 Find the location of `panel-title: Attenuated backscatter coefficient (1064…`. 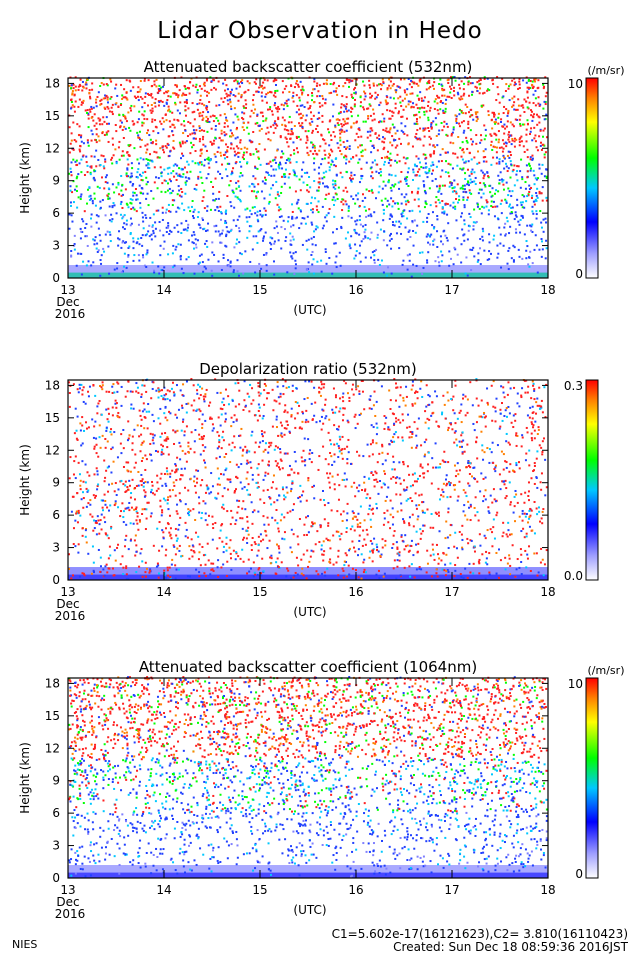

panel-title: Attenuated backscatter coefficient (1064… is located at coordinates (308, 667).